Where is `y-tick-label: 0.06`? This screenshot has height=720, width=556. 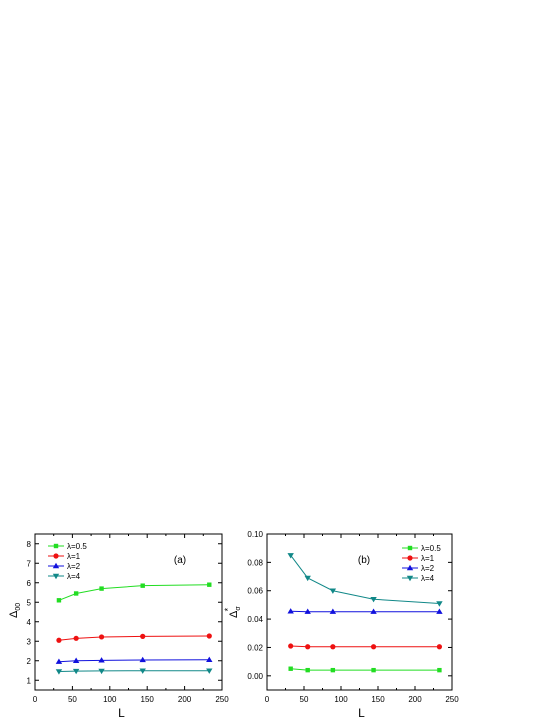 y-tick-label: 0.06 is located at coordinates (255, 591).